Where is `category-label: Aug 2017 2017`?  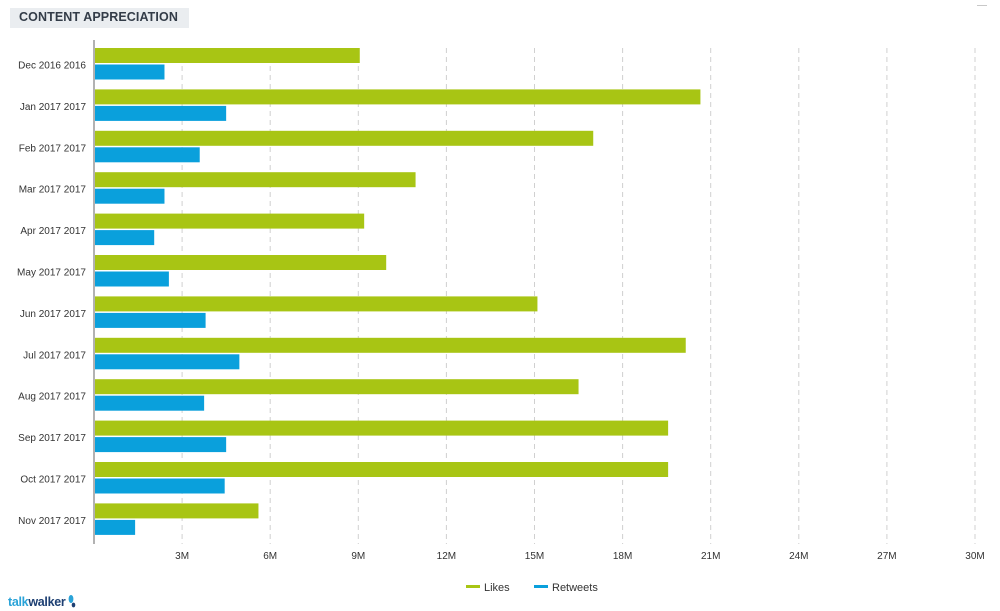 category-label: Aug 2017 2017 is located at coordinates (52, 397).